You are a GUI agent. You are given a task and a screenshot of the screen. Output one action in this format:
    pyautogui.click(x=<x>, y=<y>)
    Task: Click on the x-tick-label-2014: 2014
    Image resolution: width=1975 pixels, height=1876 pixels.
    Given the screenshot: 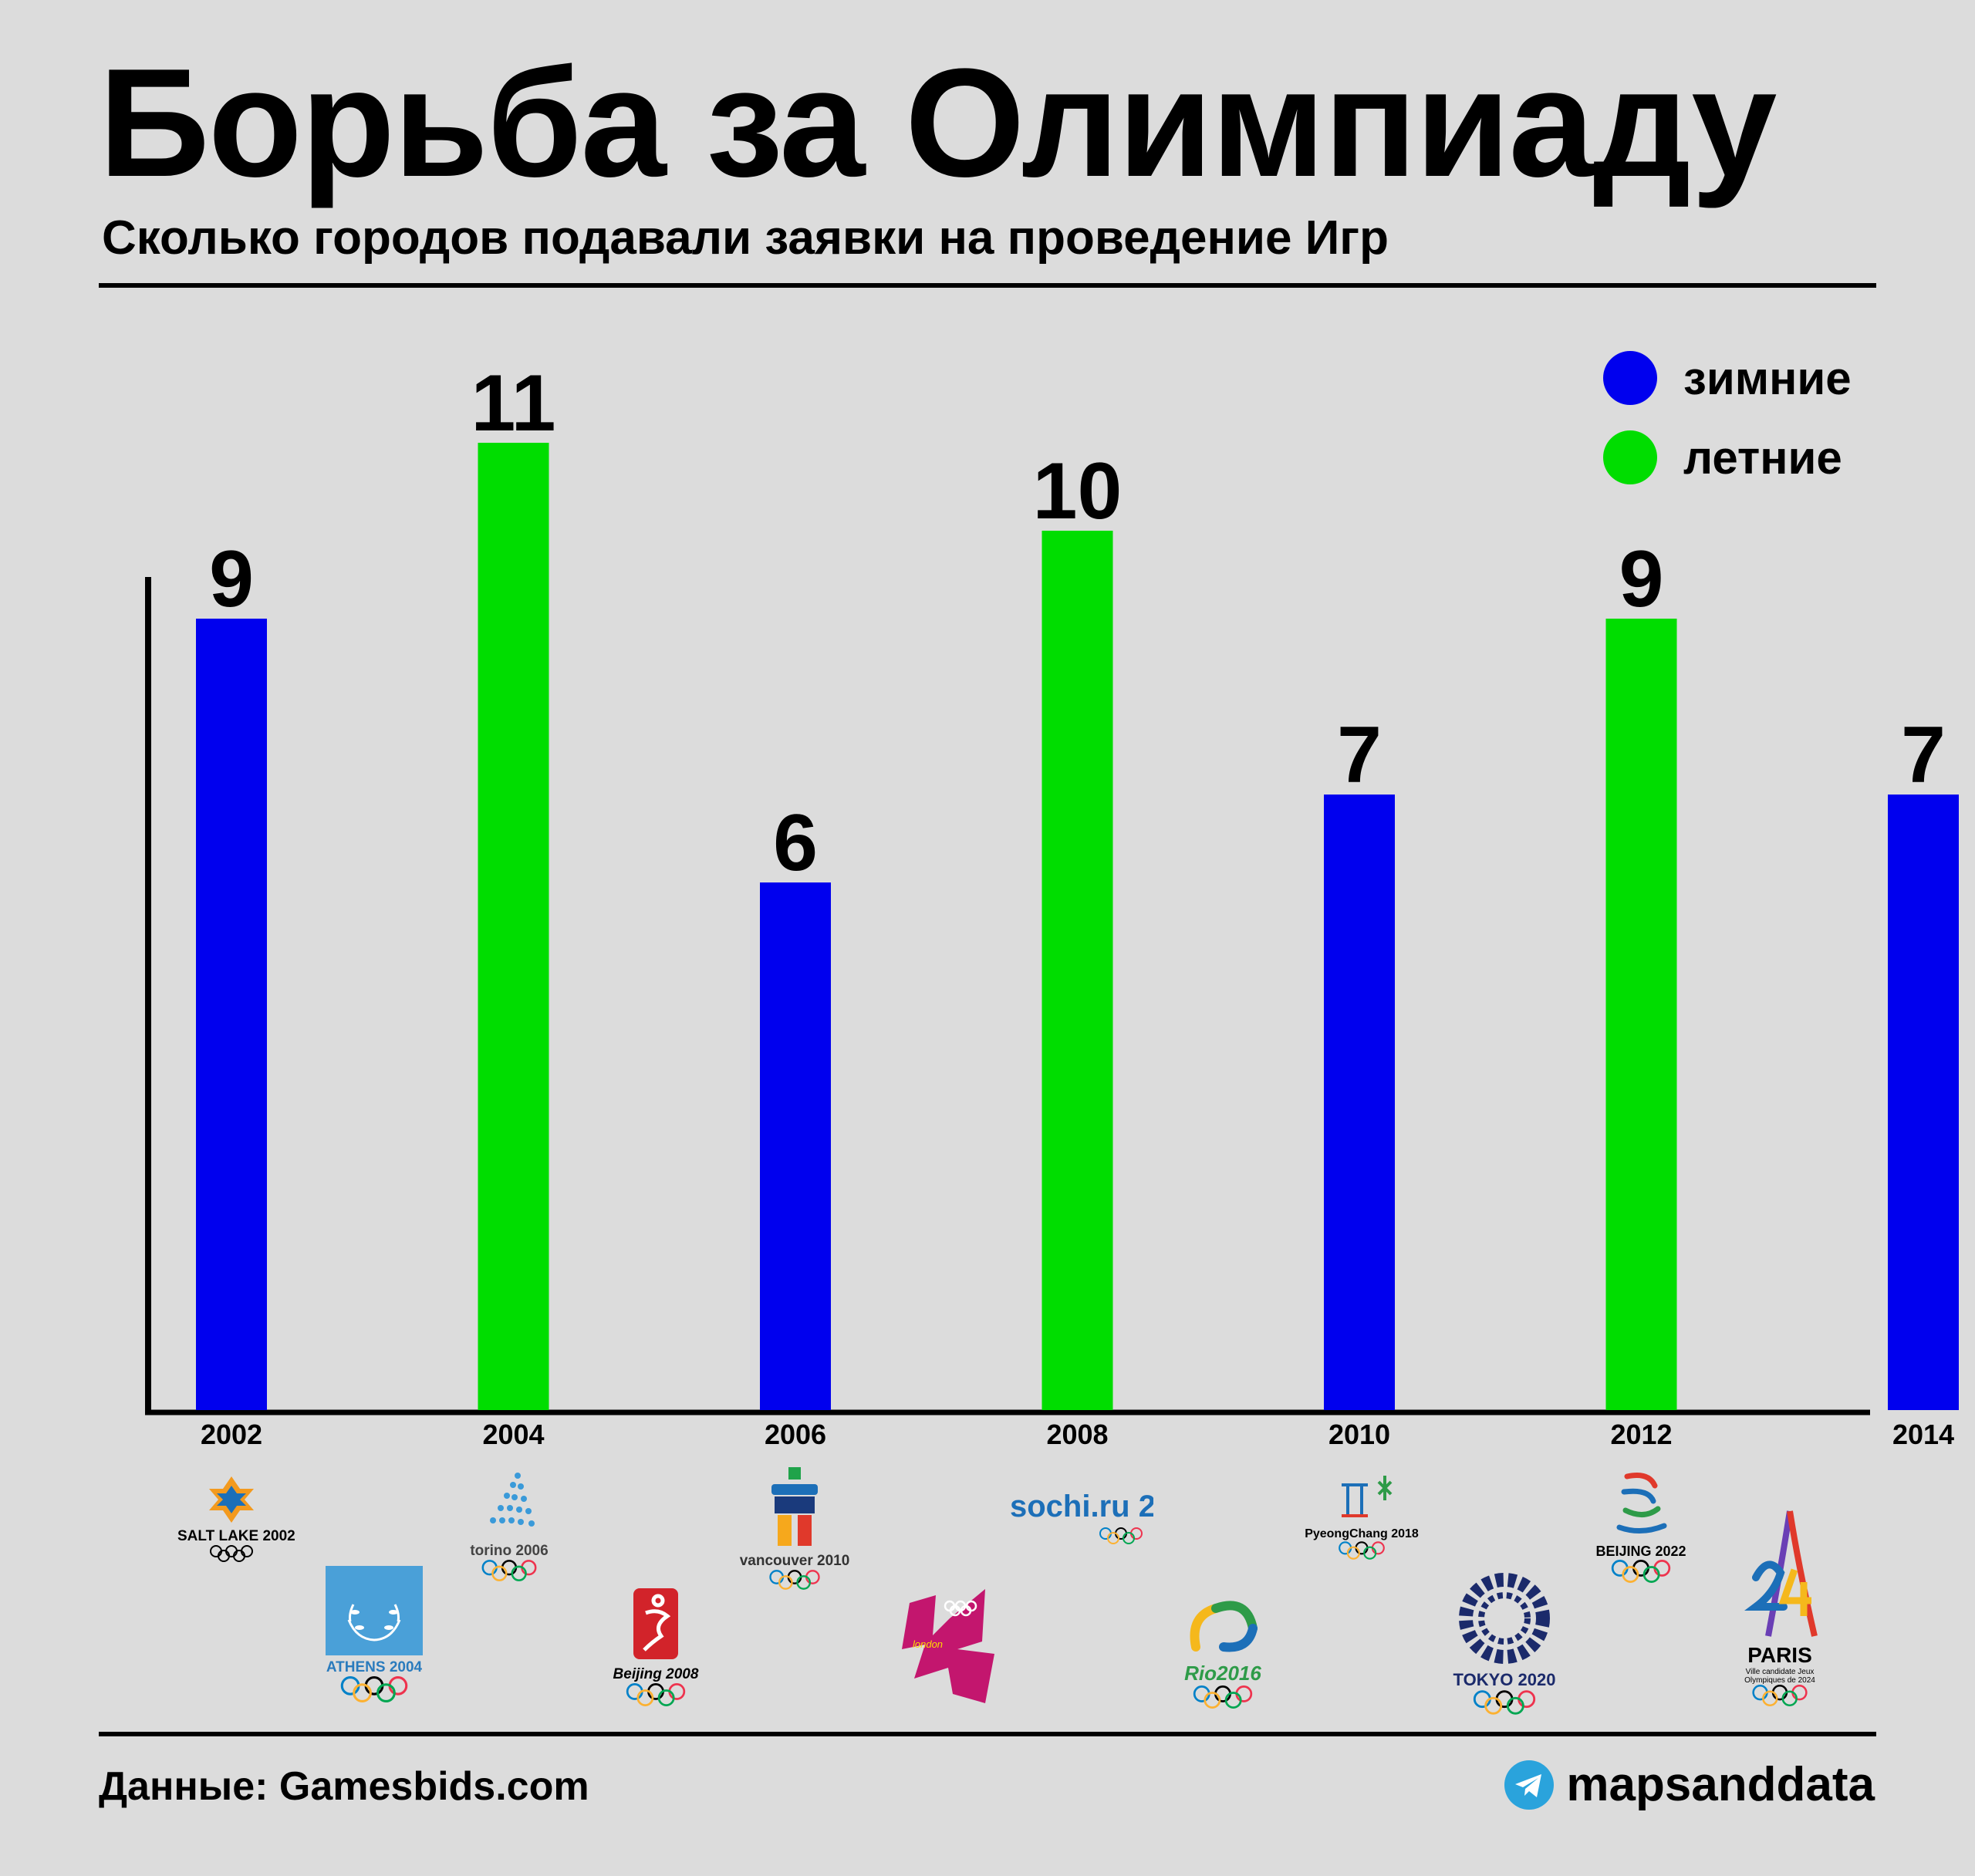 What is the action you would take?
    pyautogui.click(x=1923, y=1435)
    